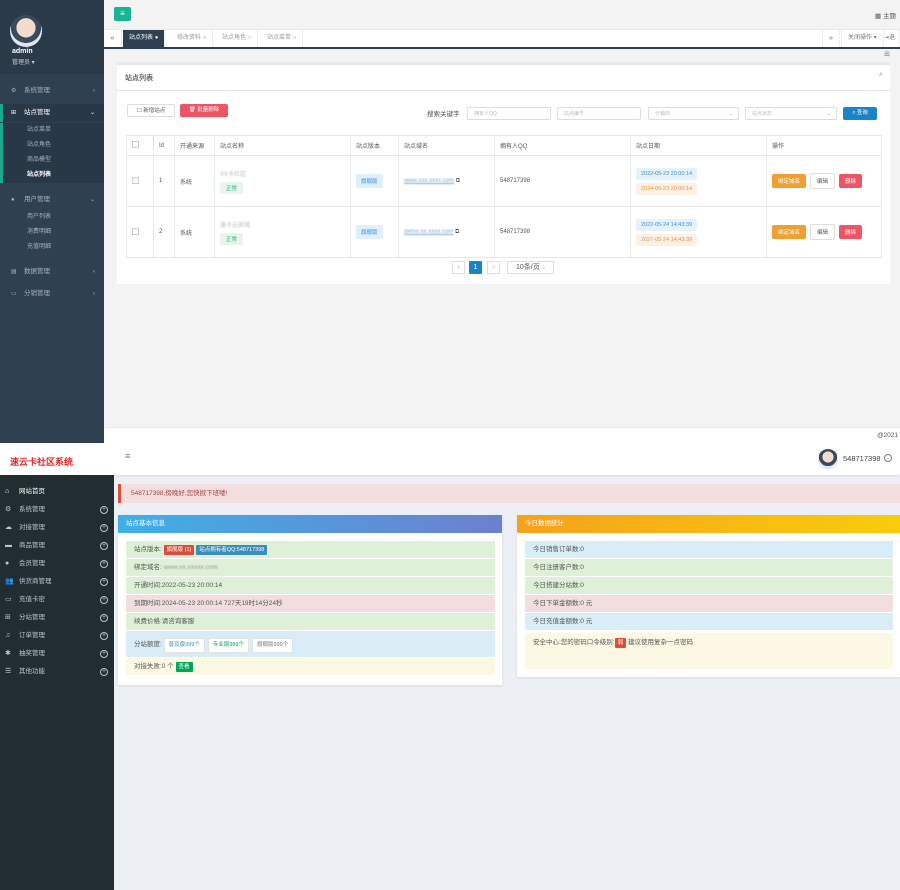  What do you see at coordinates (860, 113) in the screenshot?
I see `search-button: ⌕ 查询` at bounding box center [860, 113].